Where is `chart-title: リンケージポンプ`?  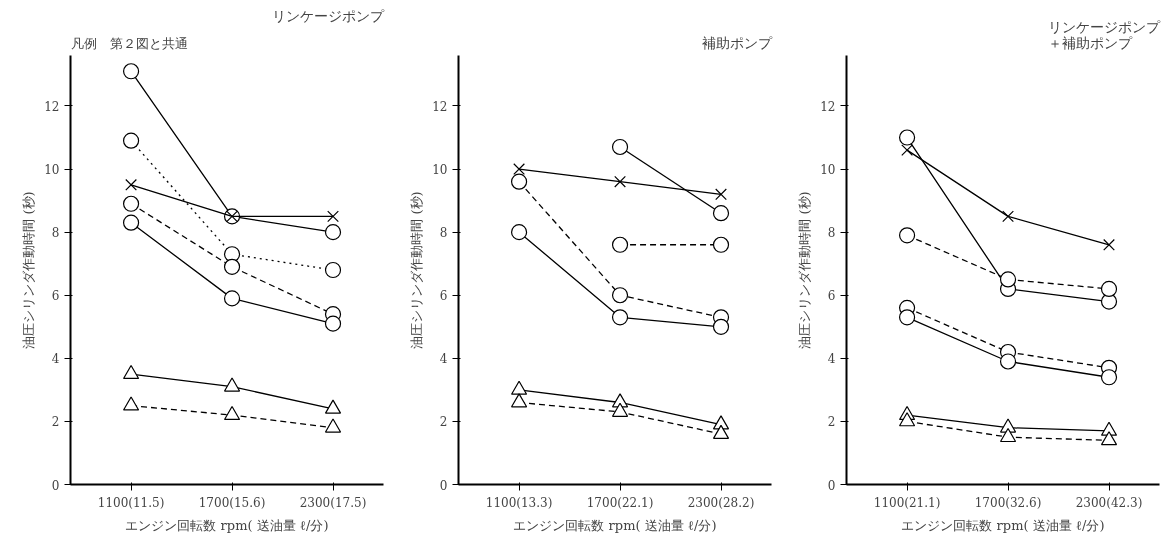
chart-title: リンケージポンプ is located at coordinates (328, 15).